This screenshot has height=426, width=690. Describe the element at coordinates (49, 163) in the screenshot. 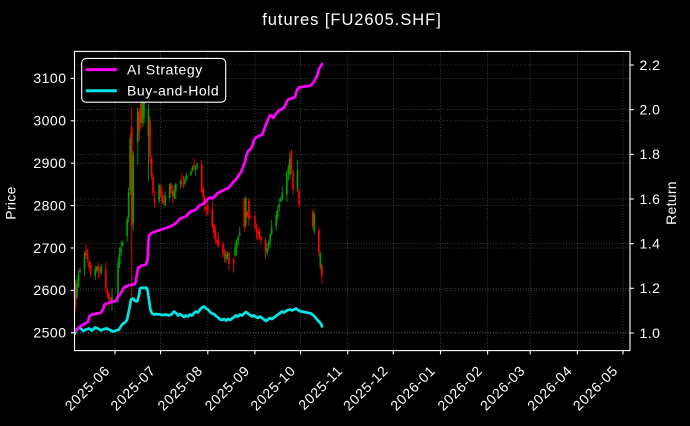

I see `svg-text: 2900` at that location.